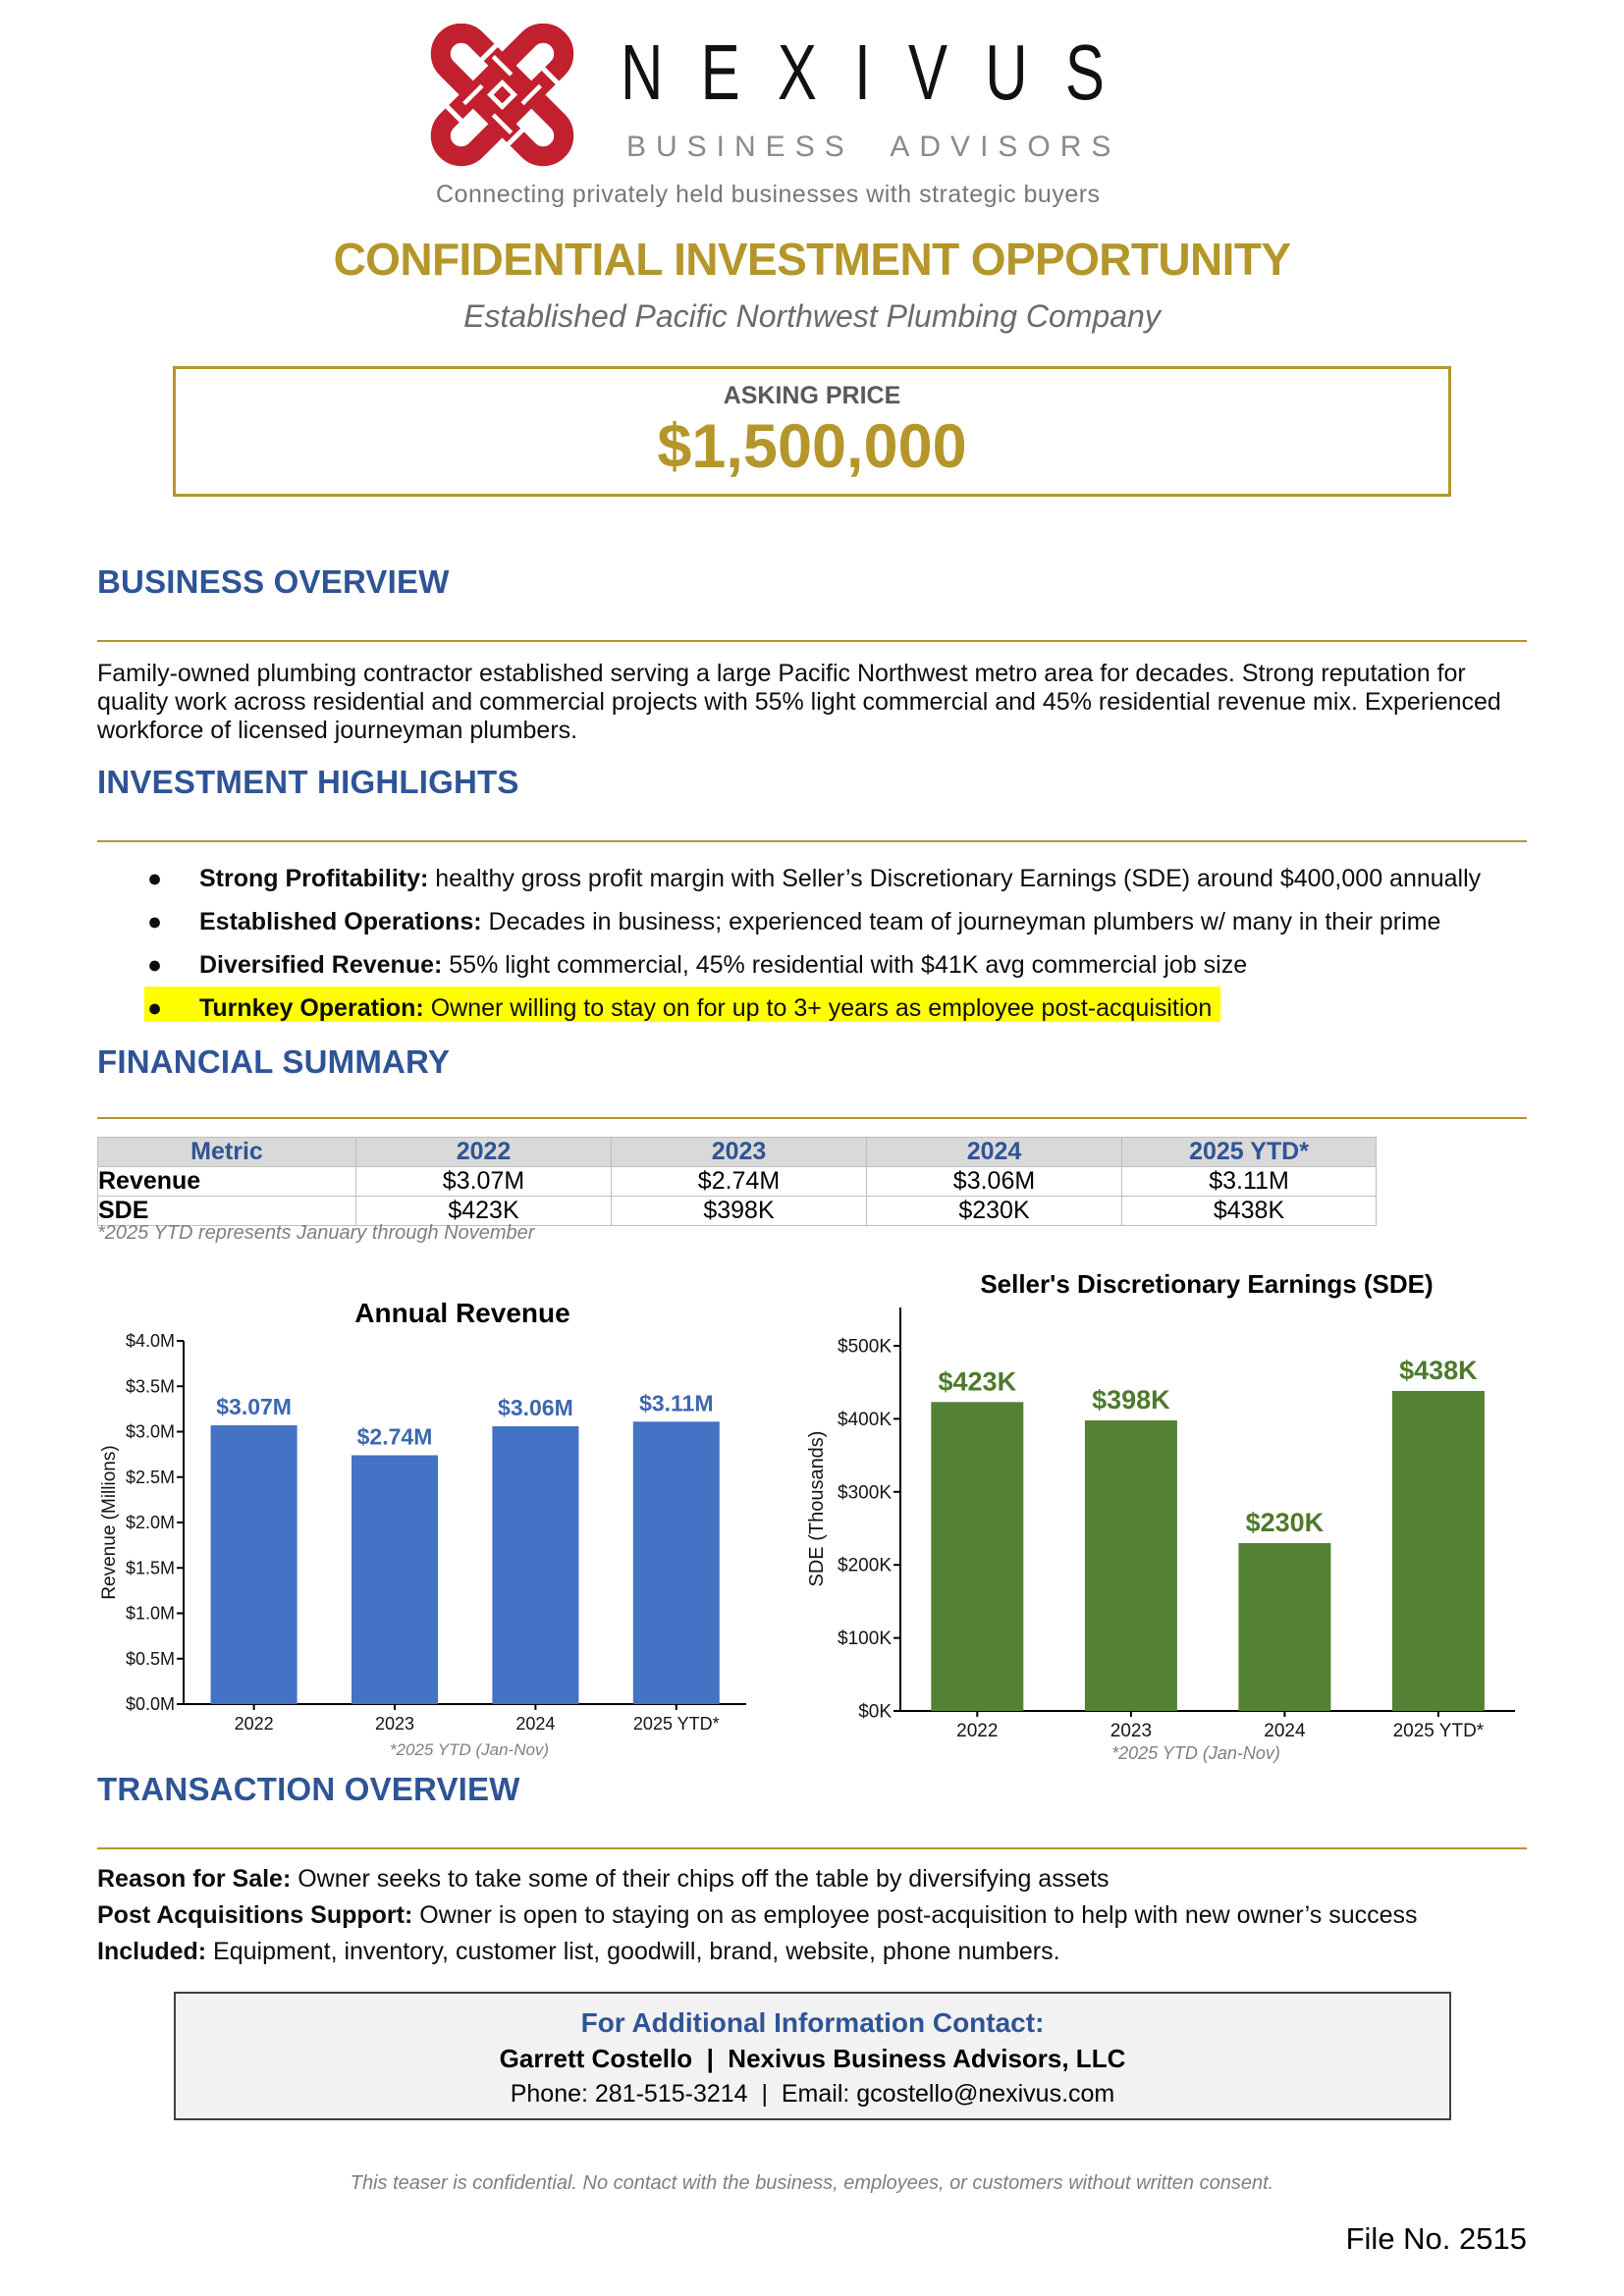 The image size is (1624, 2296). What do you see at coordinates (150, 1341) in the screenshot?
I see `svg-text: $4.0M` at bounding box center [150, 1341].